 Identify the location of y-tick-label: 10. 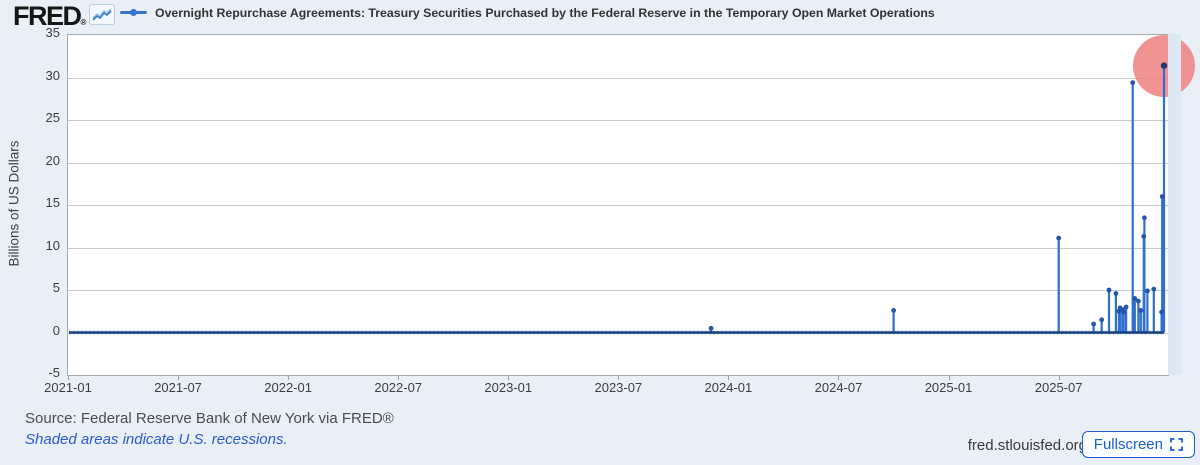
(52, 245).